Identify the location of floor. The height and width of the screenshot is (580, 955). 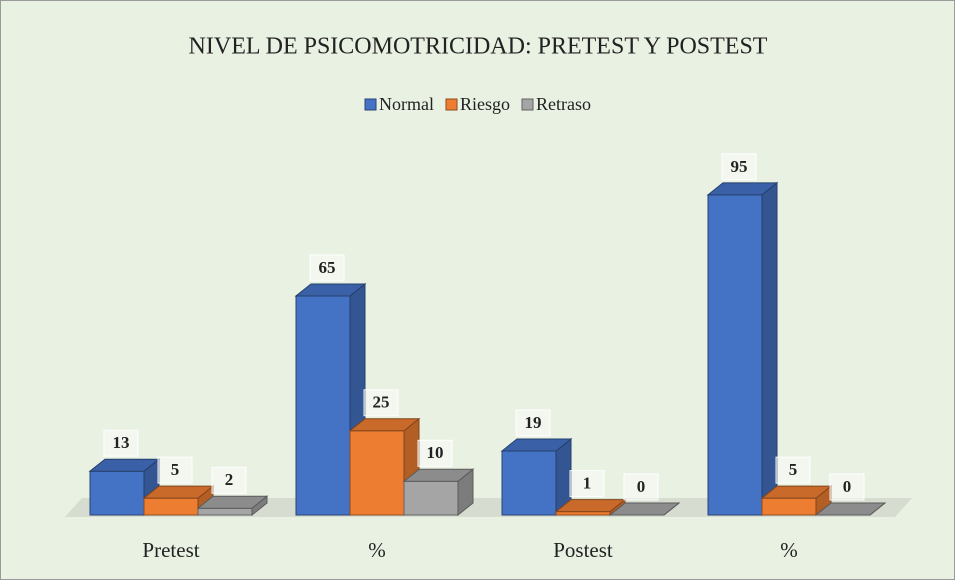
(488, 507).